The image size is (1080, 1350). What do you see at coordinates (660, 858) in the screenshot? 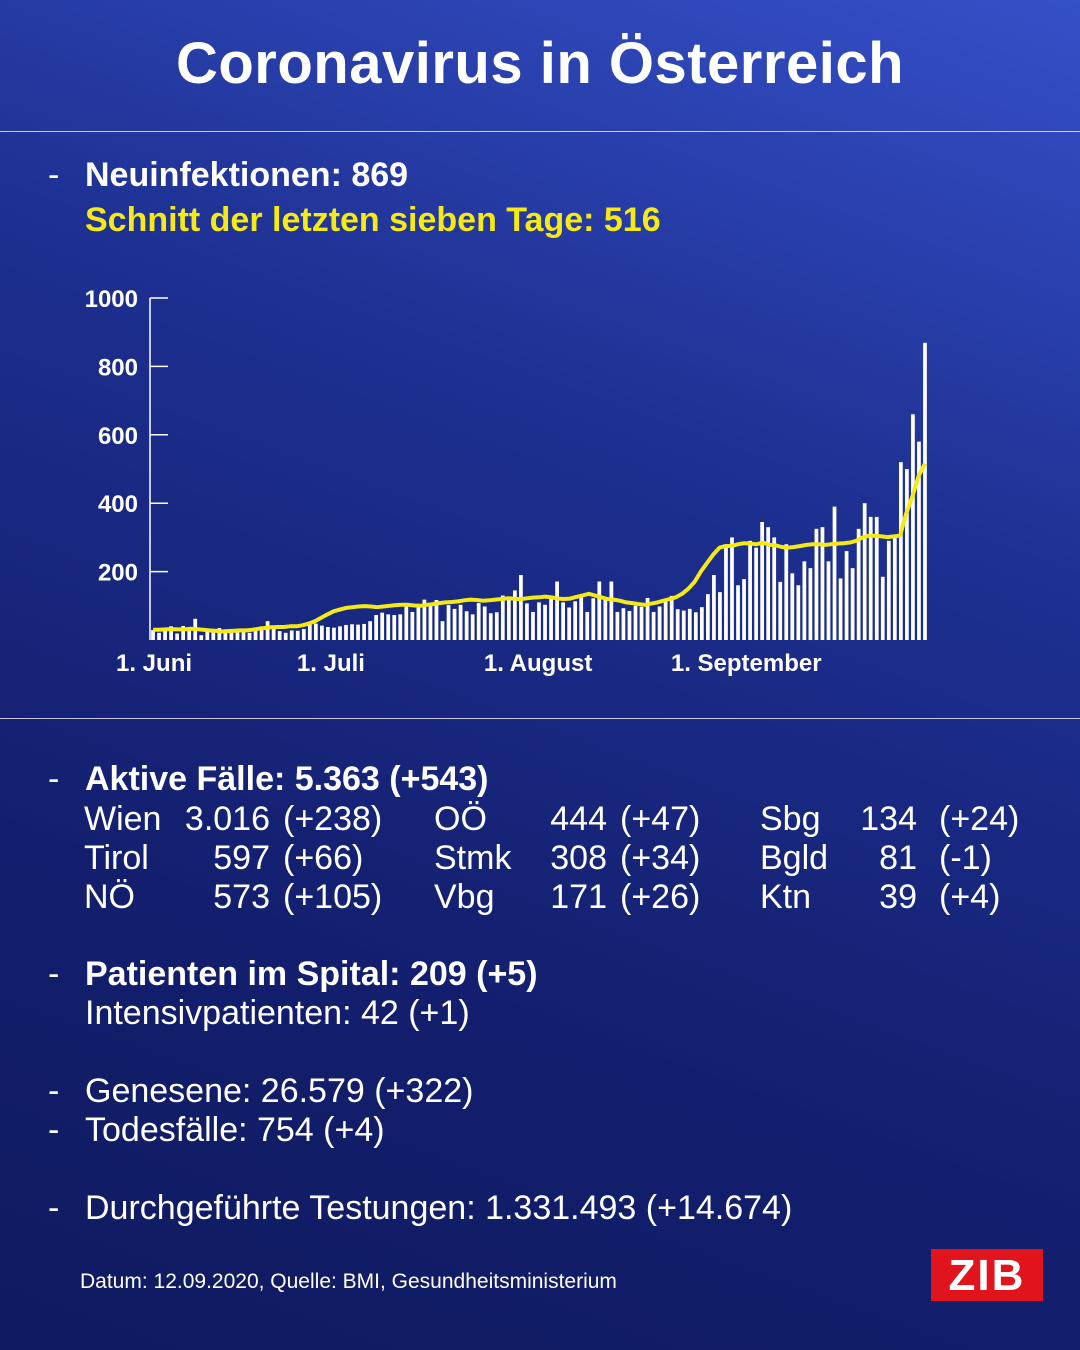
I see `state-delta: (+34)` at bounding box center [660, 858].